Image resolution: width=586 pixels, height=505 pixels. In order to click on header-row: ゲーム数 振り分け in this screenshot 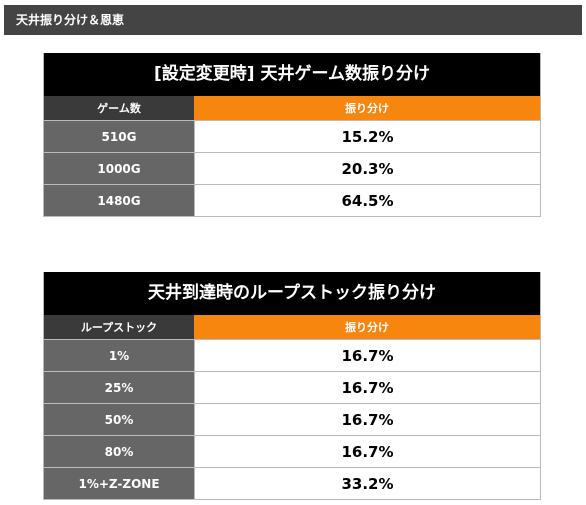, I will do `click(292, 108)`.